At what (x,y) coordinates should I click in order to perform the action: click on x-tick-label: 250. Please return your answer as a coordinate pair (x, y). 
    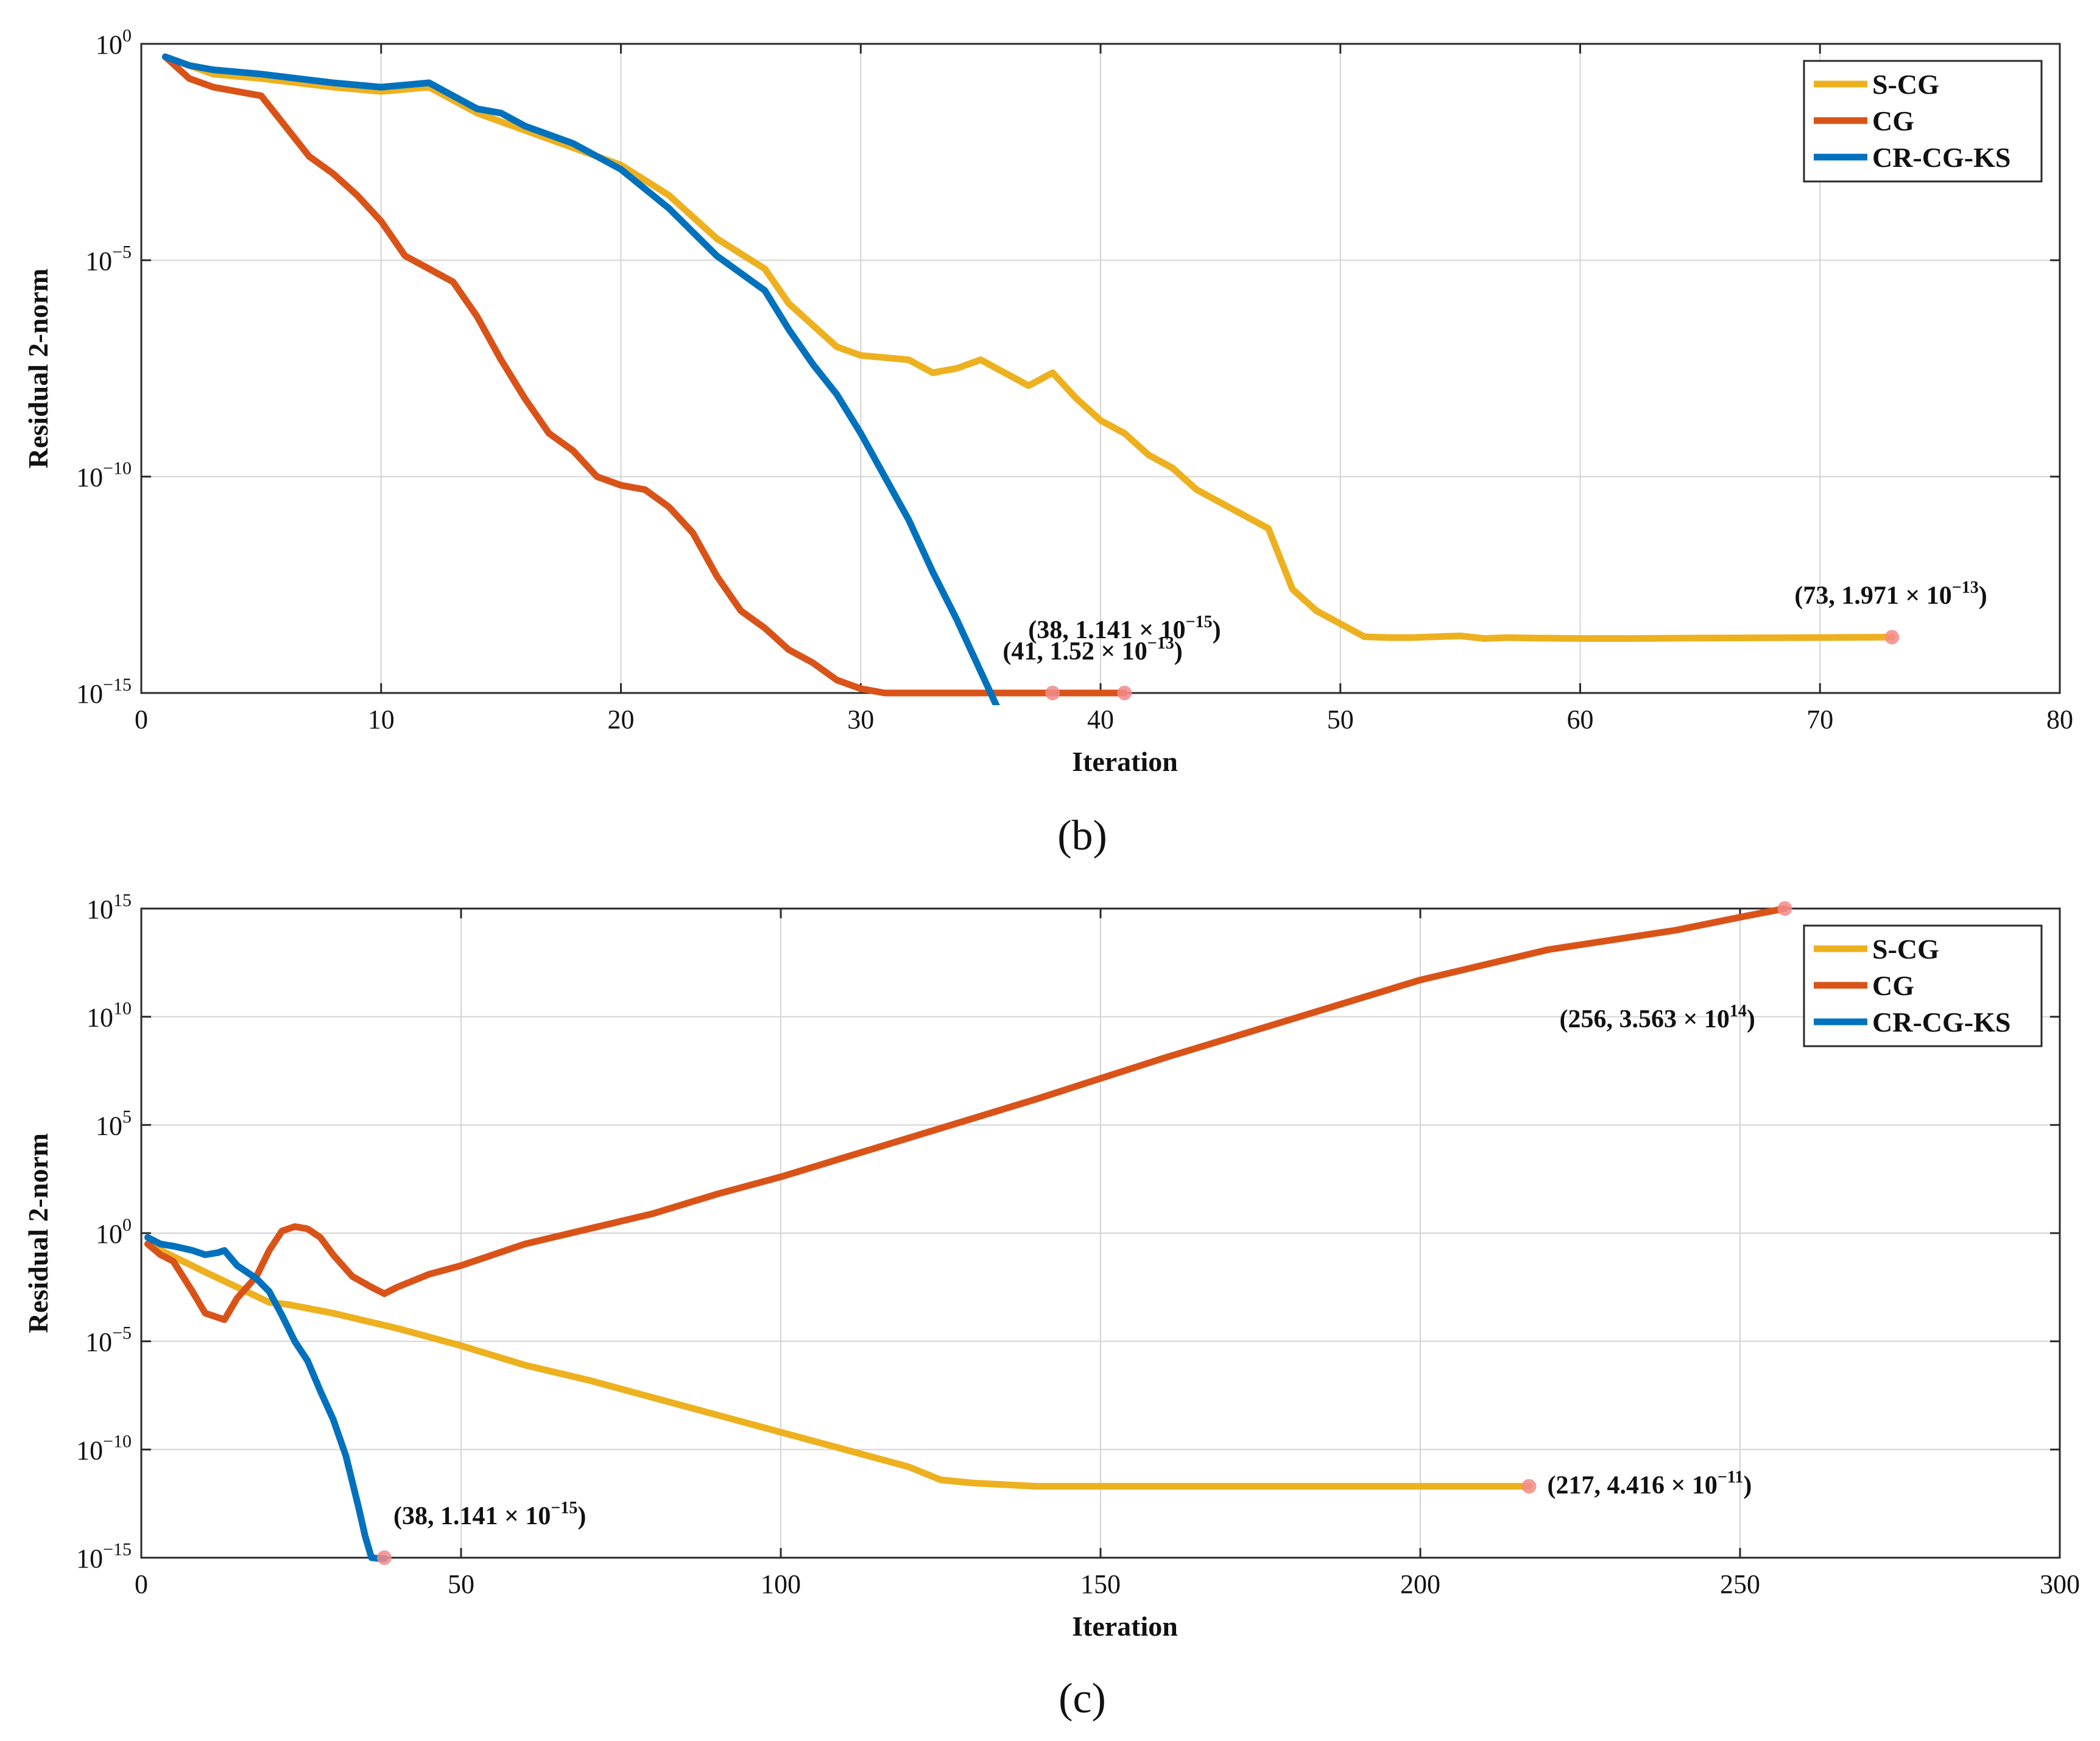
    Looking at the image, I should click on (1740, 1584).